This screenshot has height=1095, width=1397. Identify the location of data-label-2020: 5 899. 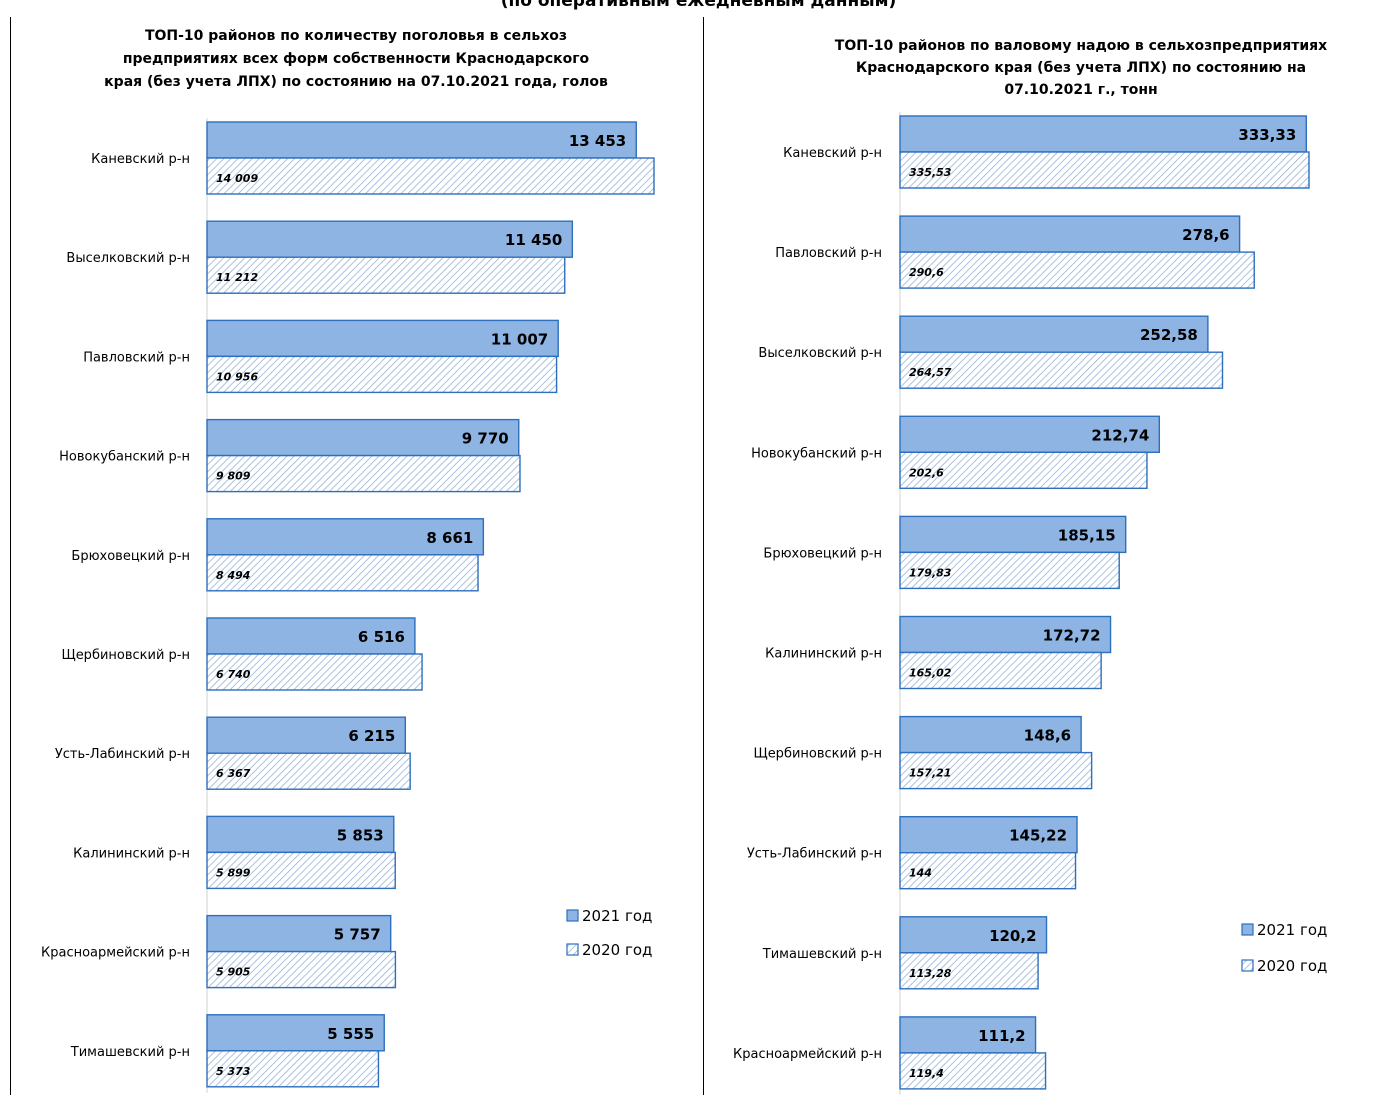
(233, 872).